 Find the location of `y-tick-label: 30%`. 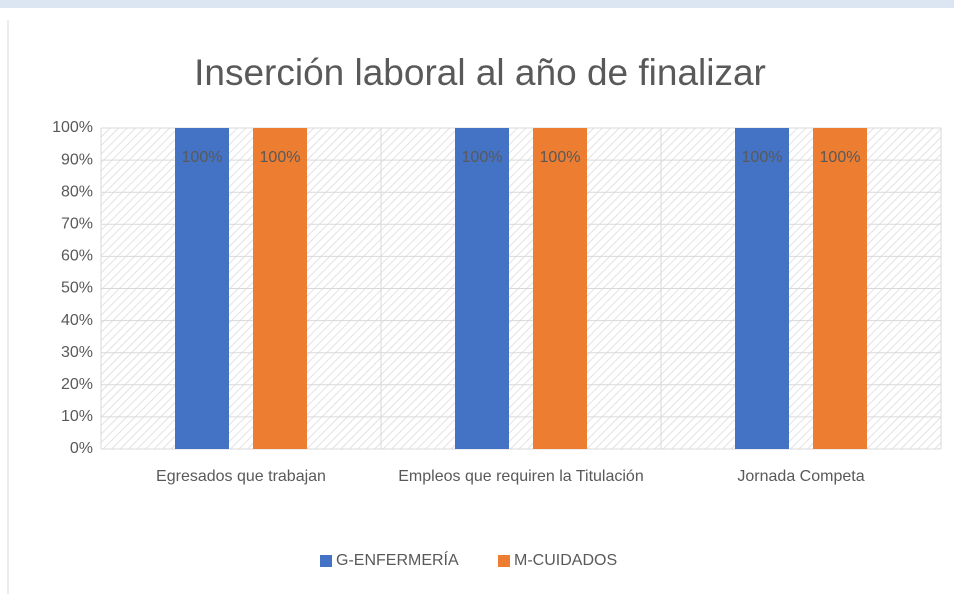

y-tick-label: 30% is located at coordinates (77, 352).